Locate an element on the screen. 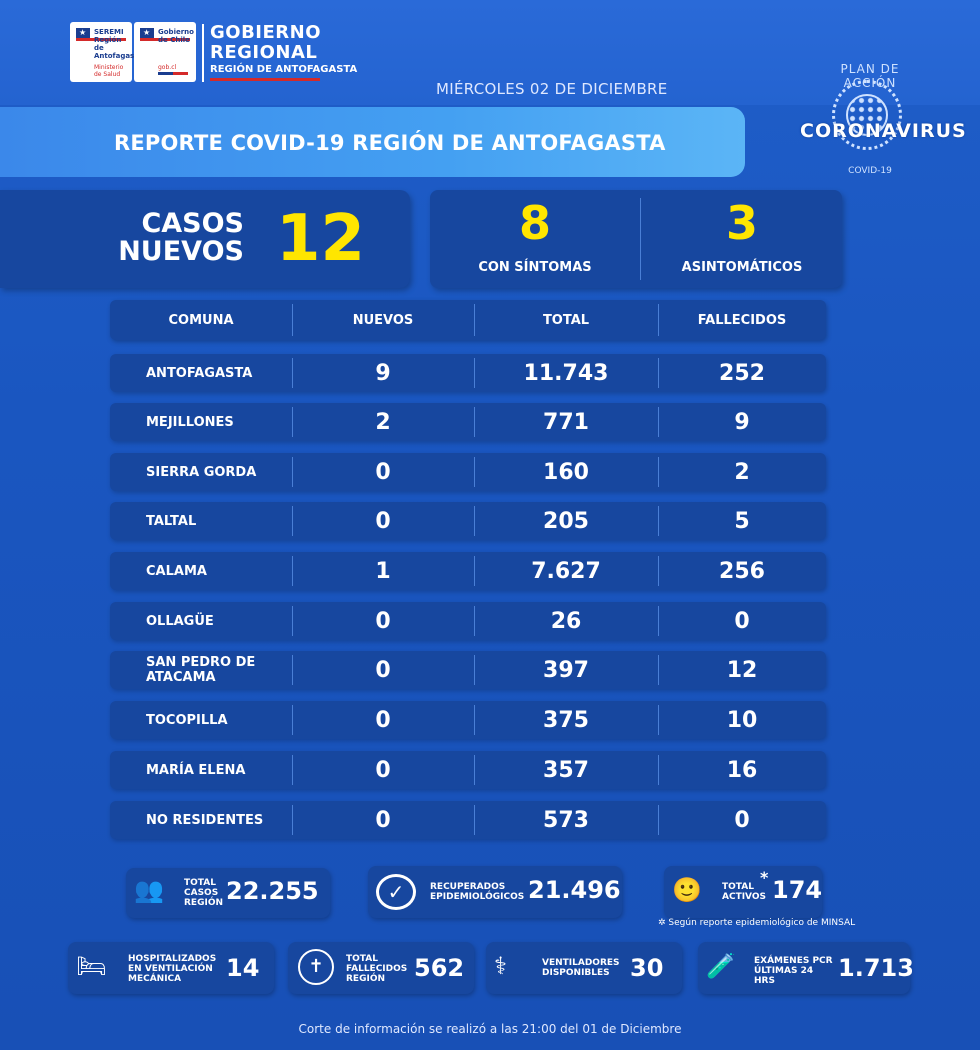 Image resolution: width=980 pixels, height=1050 pixels. comuna-cell: SIERRA GORDA is located at coordinates (201, 472).